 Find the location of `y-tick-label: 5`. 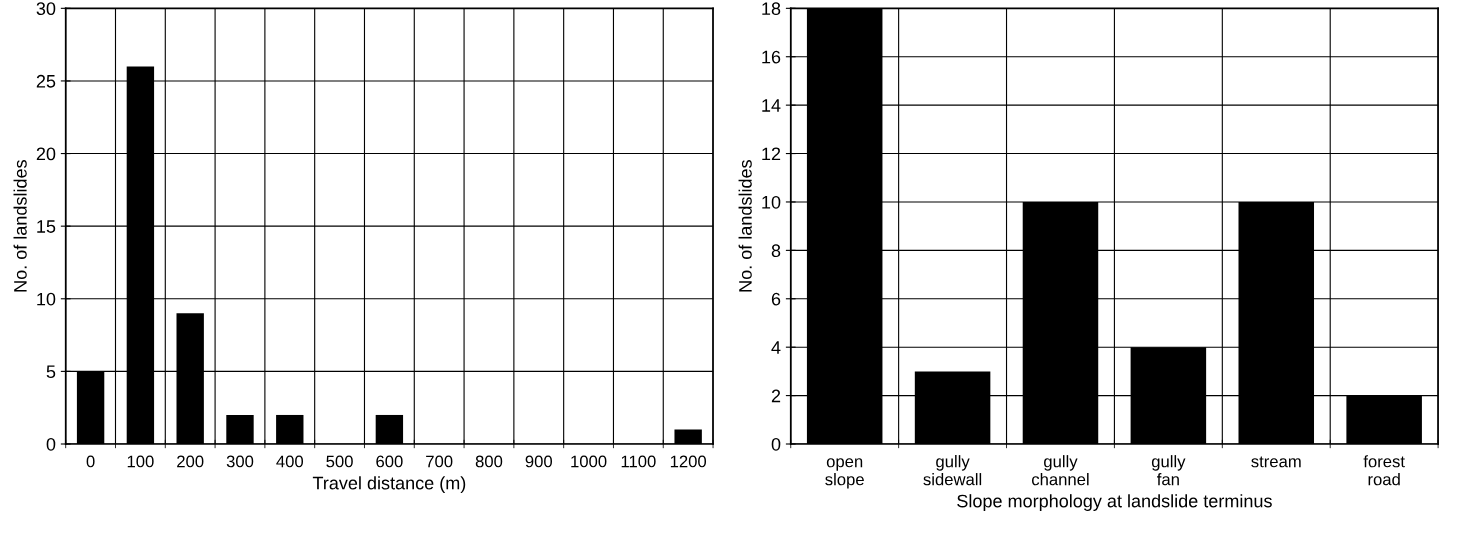

y-tick-label: 5 is located at coordinates (51, 372).